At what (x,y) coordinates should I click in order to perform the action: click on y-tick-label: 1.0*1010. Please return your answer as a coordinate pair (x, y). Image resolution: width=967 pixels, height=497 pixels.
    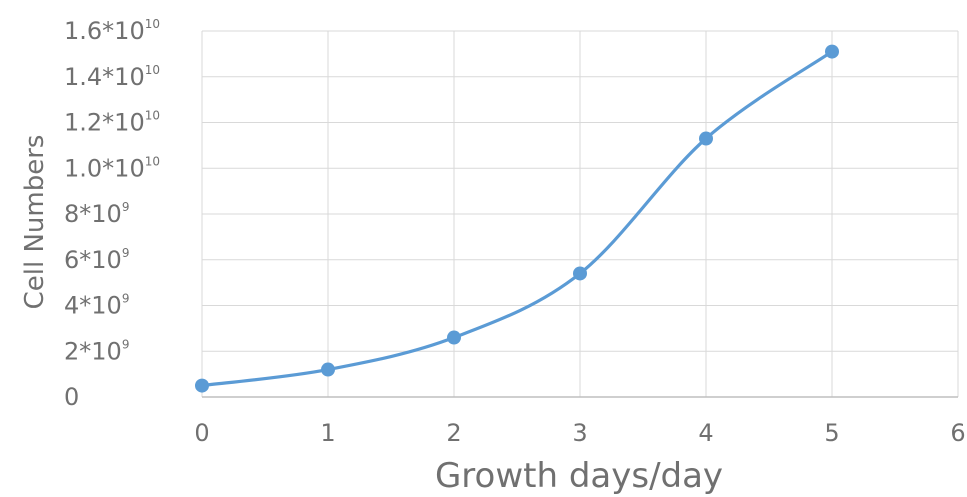
    Looking at the image, I should click on (112, 168).